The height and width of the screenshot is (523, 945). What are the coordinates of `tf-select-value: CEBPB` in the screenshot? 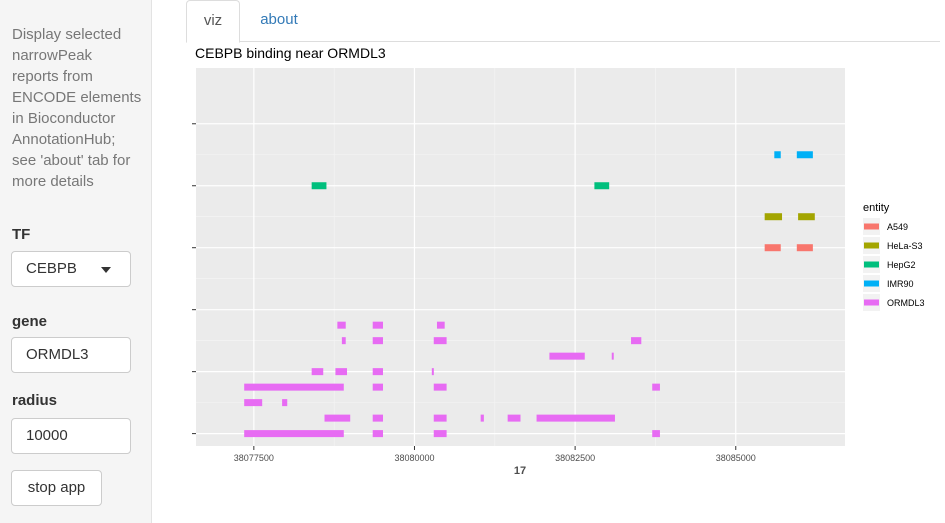 It's located at (51, 268).